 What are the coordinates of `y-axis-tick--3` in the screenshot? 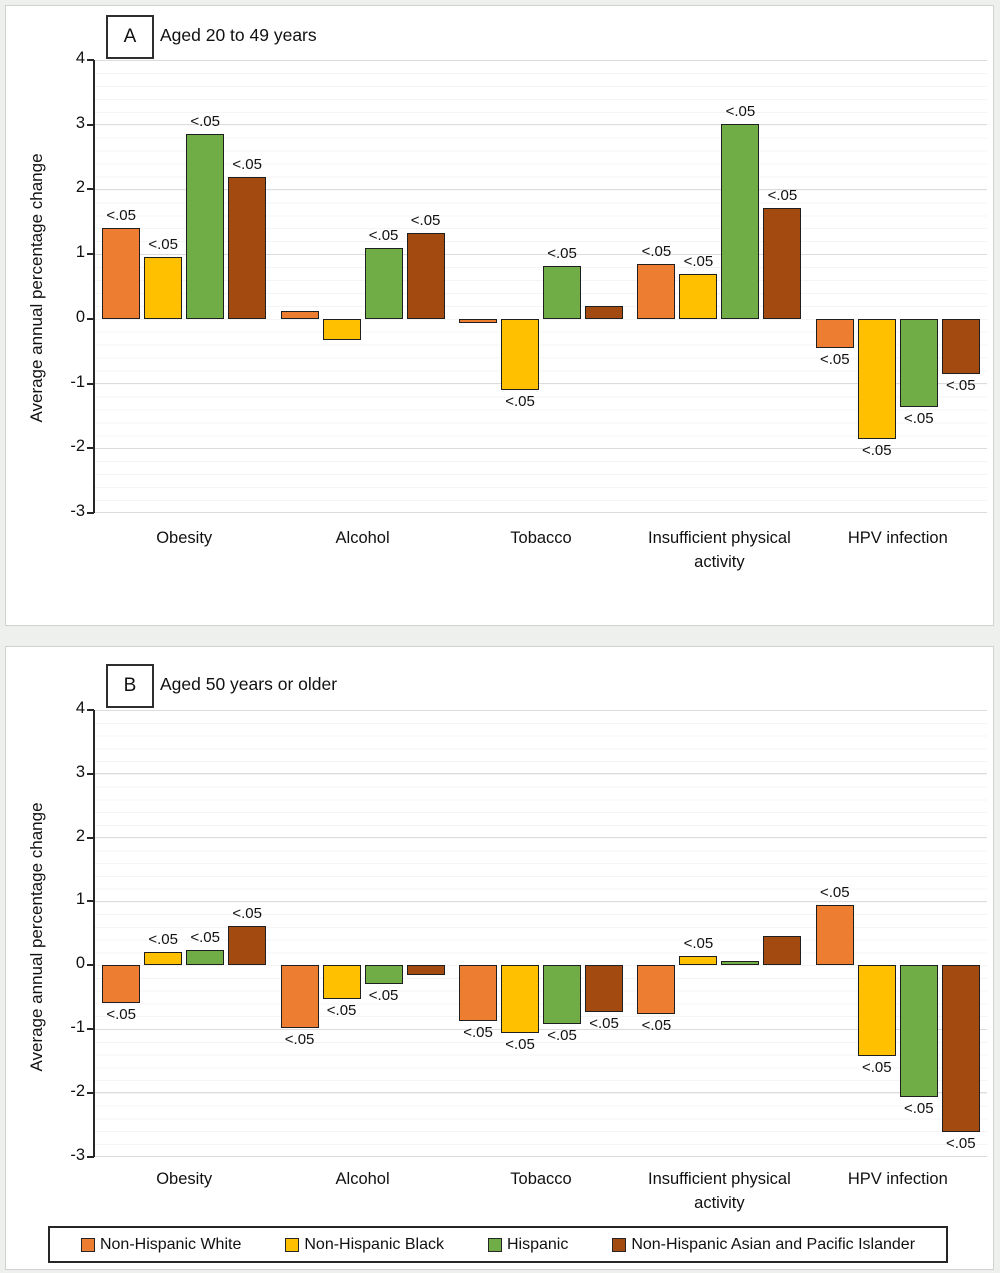 It's located at (90, 1156).